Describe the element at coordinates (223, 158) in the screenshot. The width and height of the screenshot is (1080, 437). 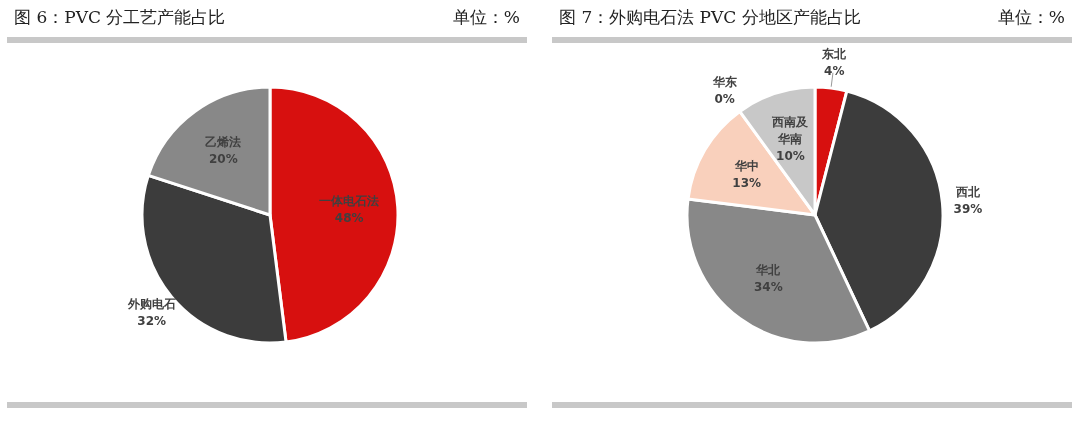
I see `data-label: 20%` at that location.